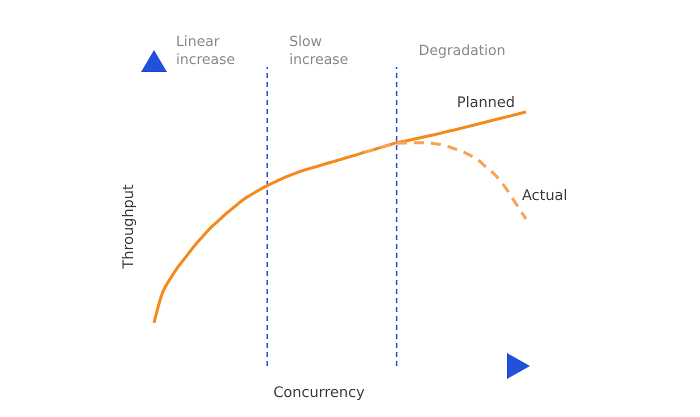 The width and height of the screenshot is (700, 417). What do you see at coordinates (129, 227) in the screenshot?
I see `y-axis-title: Throughput` at bounding box center [129, 227].